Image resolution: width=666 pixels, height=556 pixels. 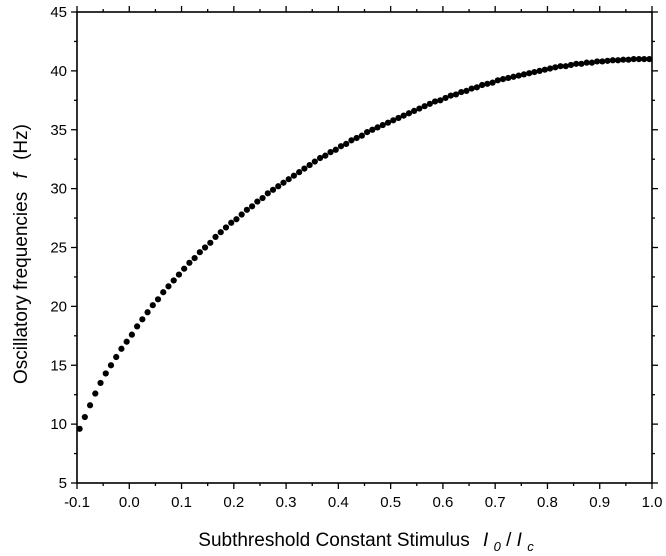 I want to click on y-axis-unit: (Hz), so click(x=21, y=142).